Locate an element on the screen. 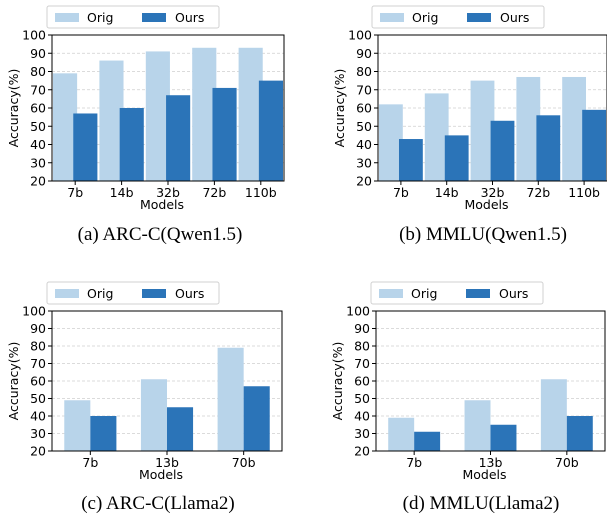  panel-caption: (d) MMLU(Llama2) is located at coordinates (481, 503).